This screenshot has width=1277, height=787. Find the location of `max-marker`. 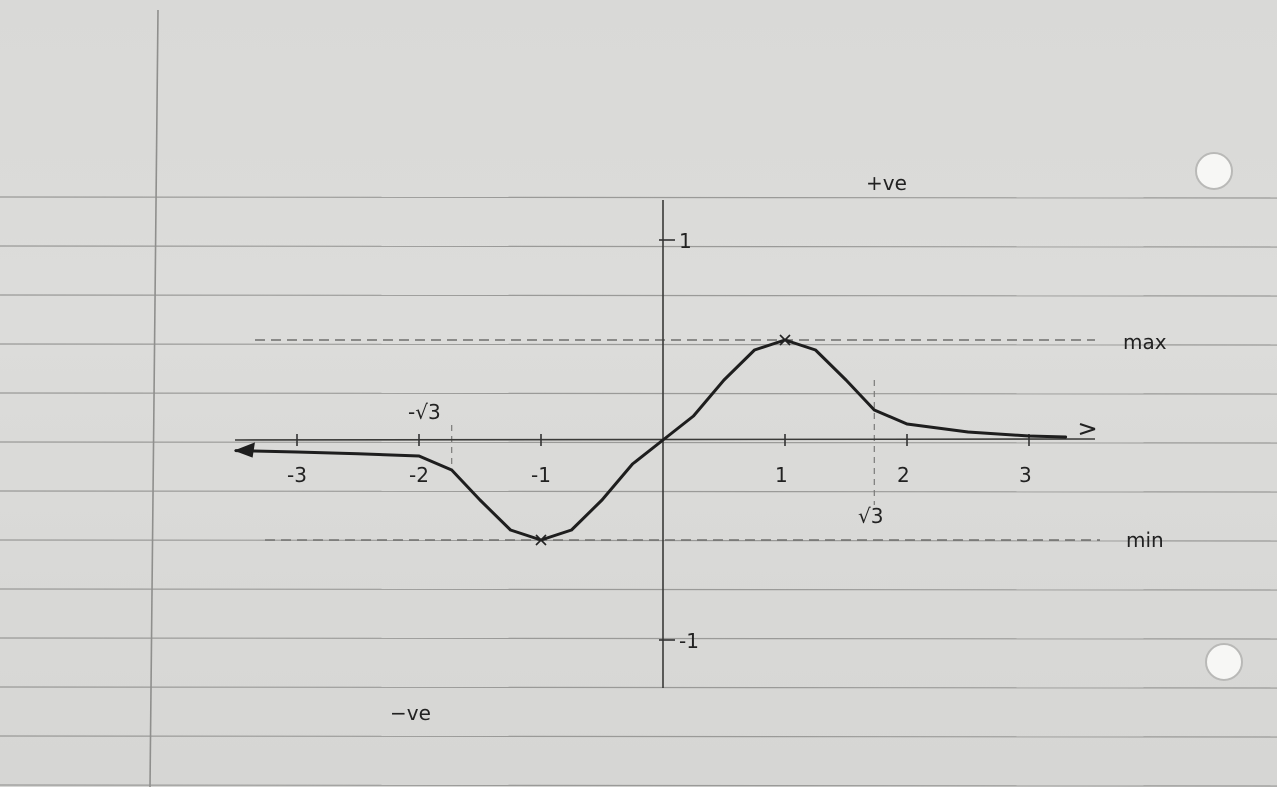

max-marker is located at coordinates (785, 340).